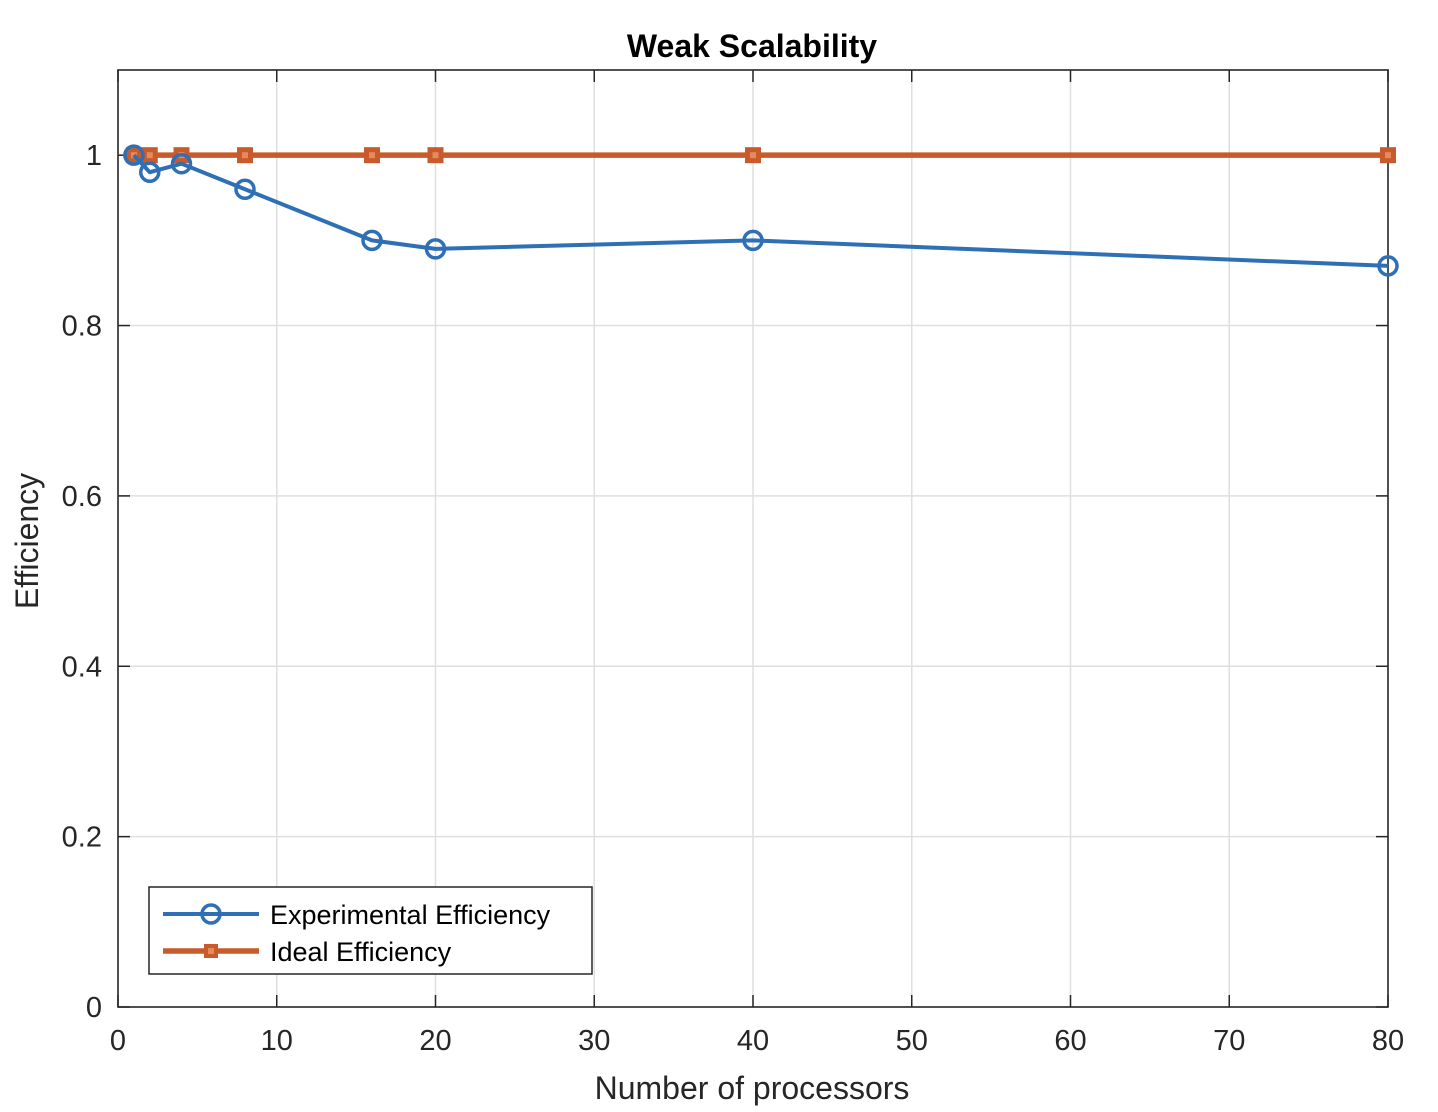 The height and width of the screenshot is (1112, 1438). Describe the element at coordinates (211, 951) in the screenshot. I see `legend-marker-inner` at that location.